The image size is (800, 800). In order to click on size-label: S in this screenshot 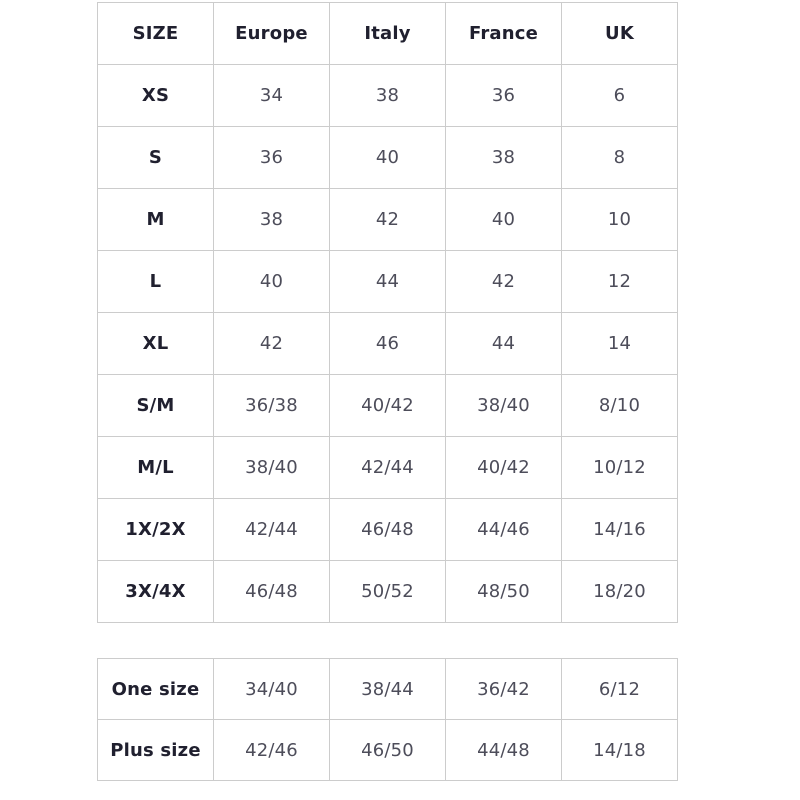, I will do `click(155, 157)`.